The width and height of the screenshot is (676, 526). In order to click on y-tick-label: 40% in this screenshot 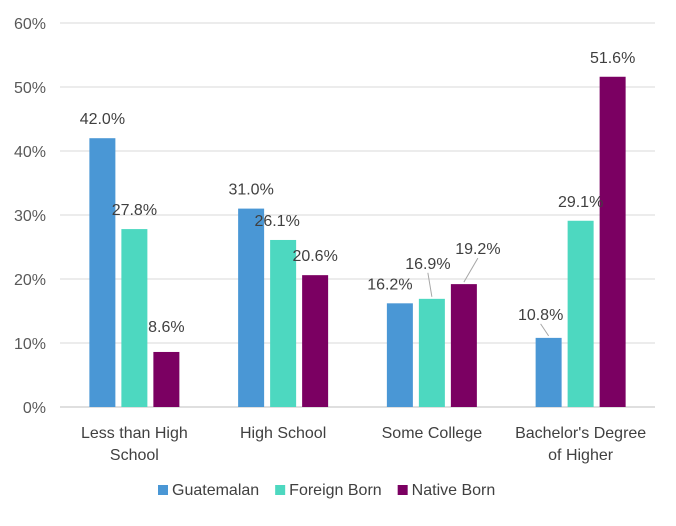, I will do `click(30, 152)`.